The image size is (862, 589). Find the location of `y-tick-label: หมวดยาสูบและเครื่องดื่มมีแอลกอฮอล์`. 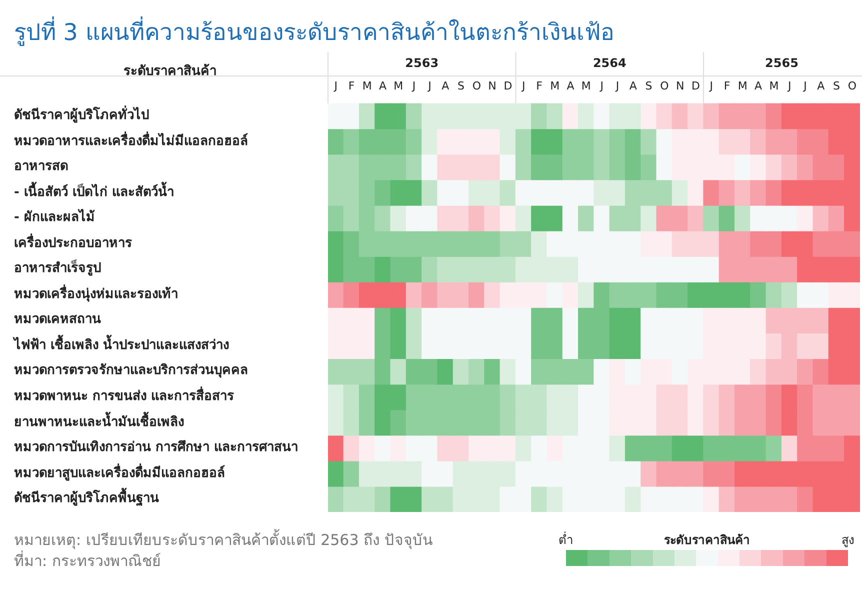

y-tick-label: หมวดยาสูบและเครื่องดื่มมีแอลกอฮอล์ is located at coordinates (119, 474).